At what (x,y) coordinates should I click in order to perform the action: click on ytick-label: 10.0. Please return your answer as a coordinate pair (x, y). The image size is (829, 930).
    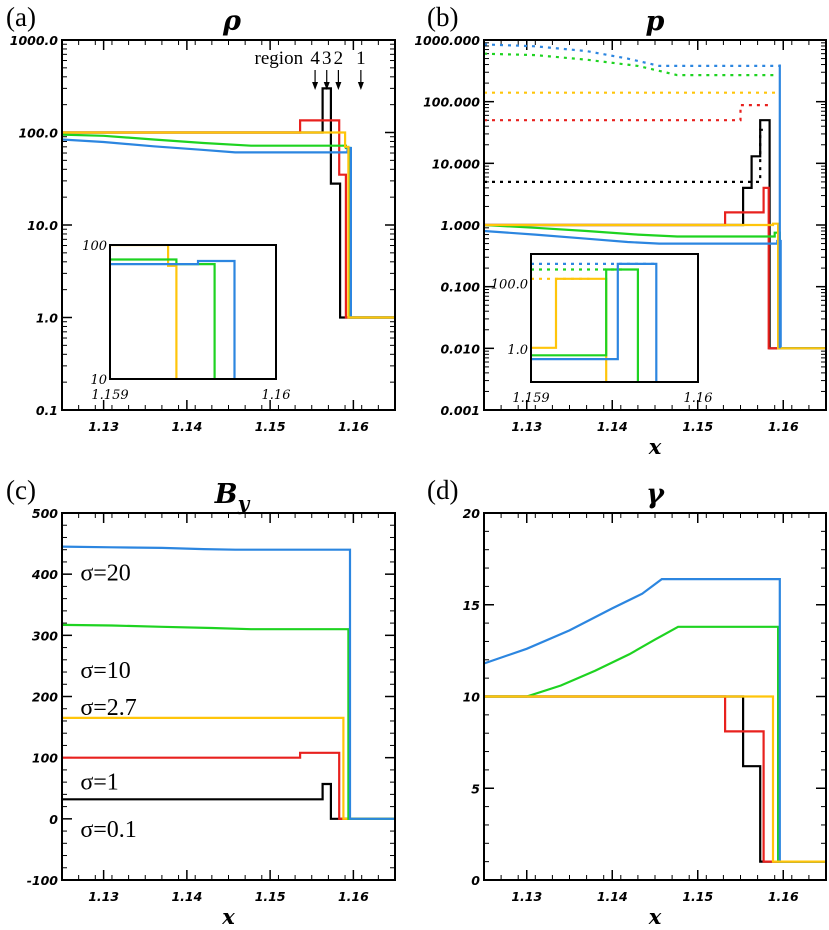
    Looking at the image, I should click on (42, 225).